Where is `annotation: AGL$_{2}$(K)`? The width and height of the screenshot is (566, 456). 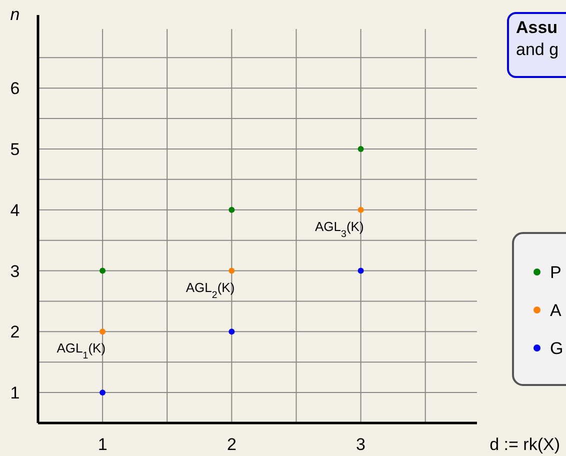 annotation: AGL$_{2}$(K) is located at coordinates (210, 290).